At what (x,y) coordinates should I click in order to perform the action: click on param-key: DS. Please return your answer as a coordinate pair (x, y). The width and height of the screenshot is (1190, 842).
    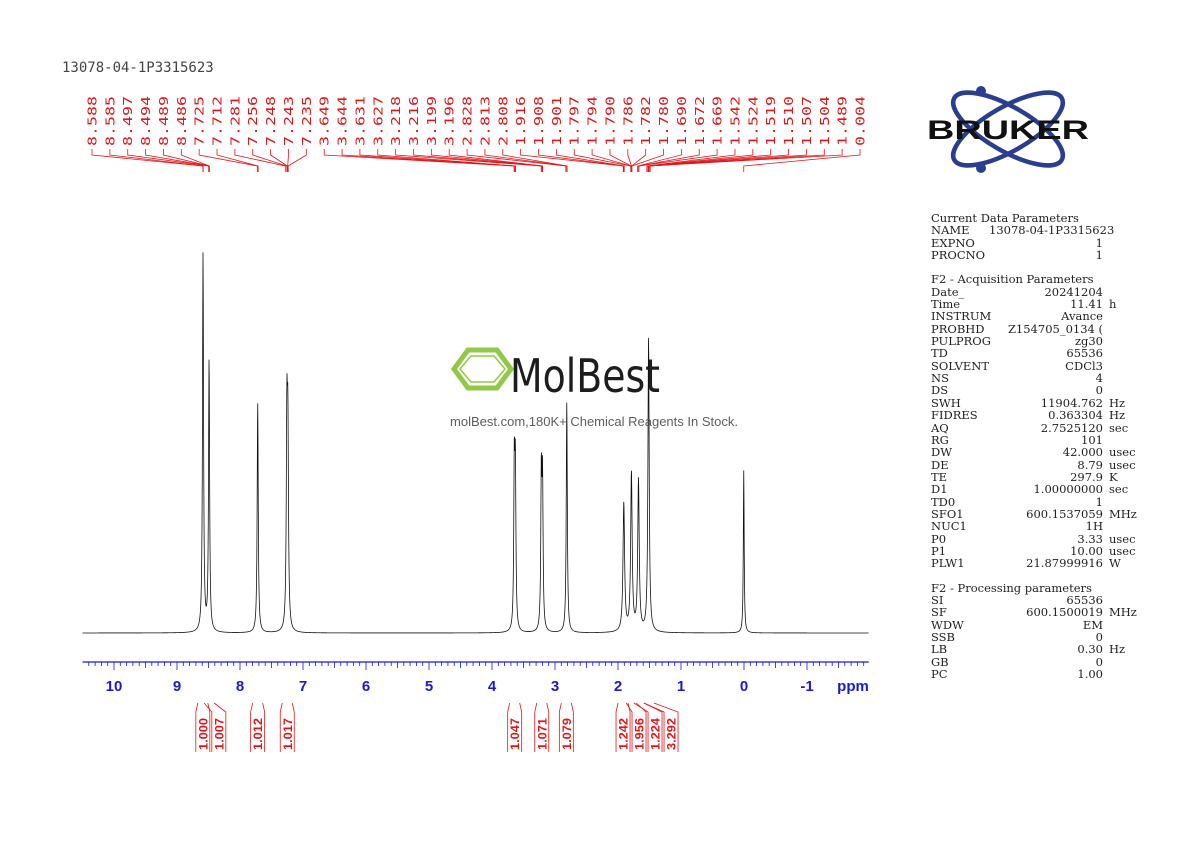
    Looking at the image, I should click on (940, 390).